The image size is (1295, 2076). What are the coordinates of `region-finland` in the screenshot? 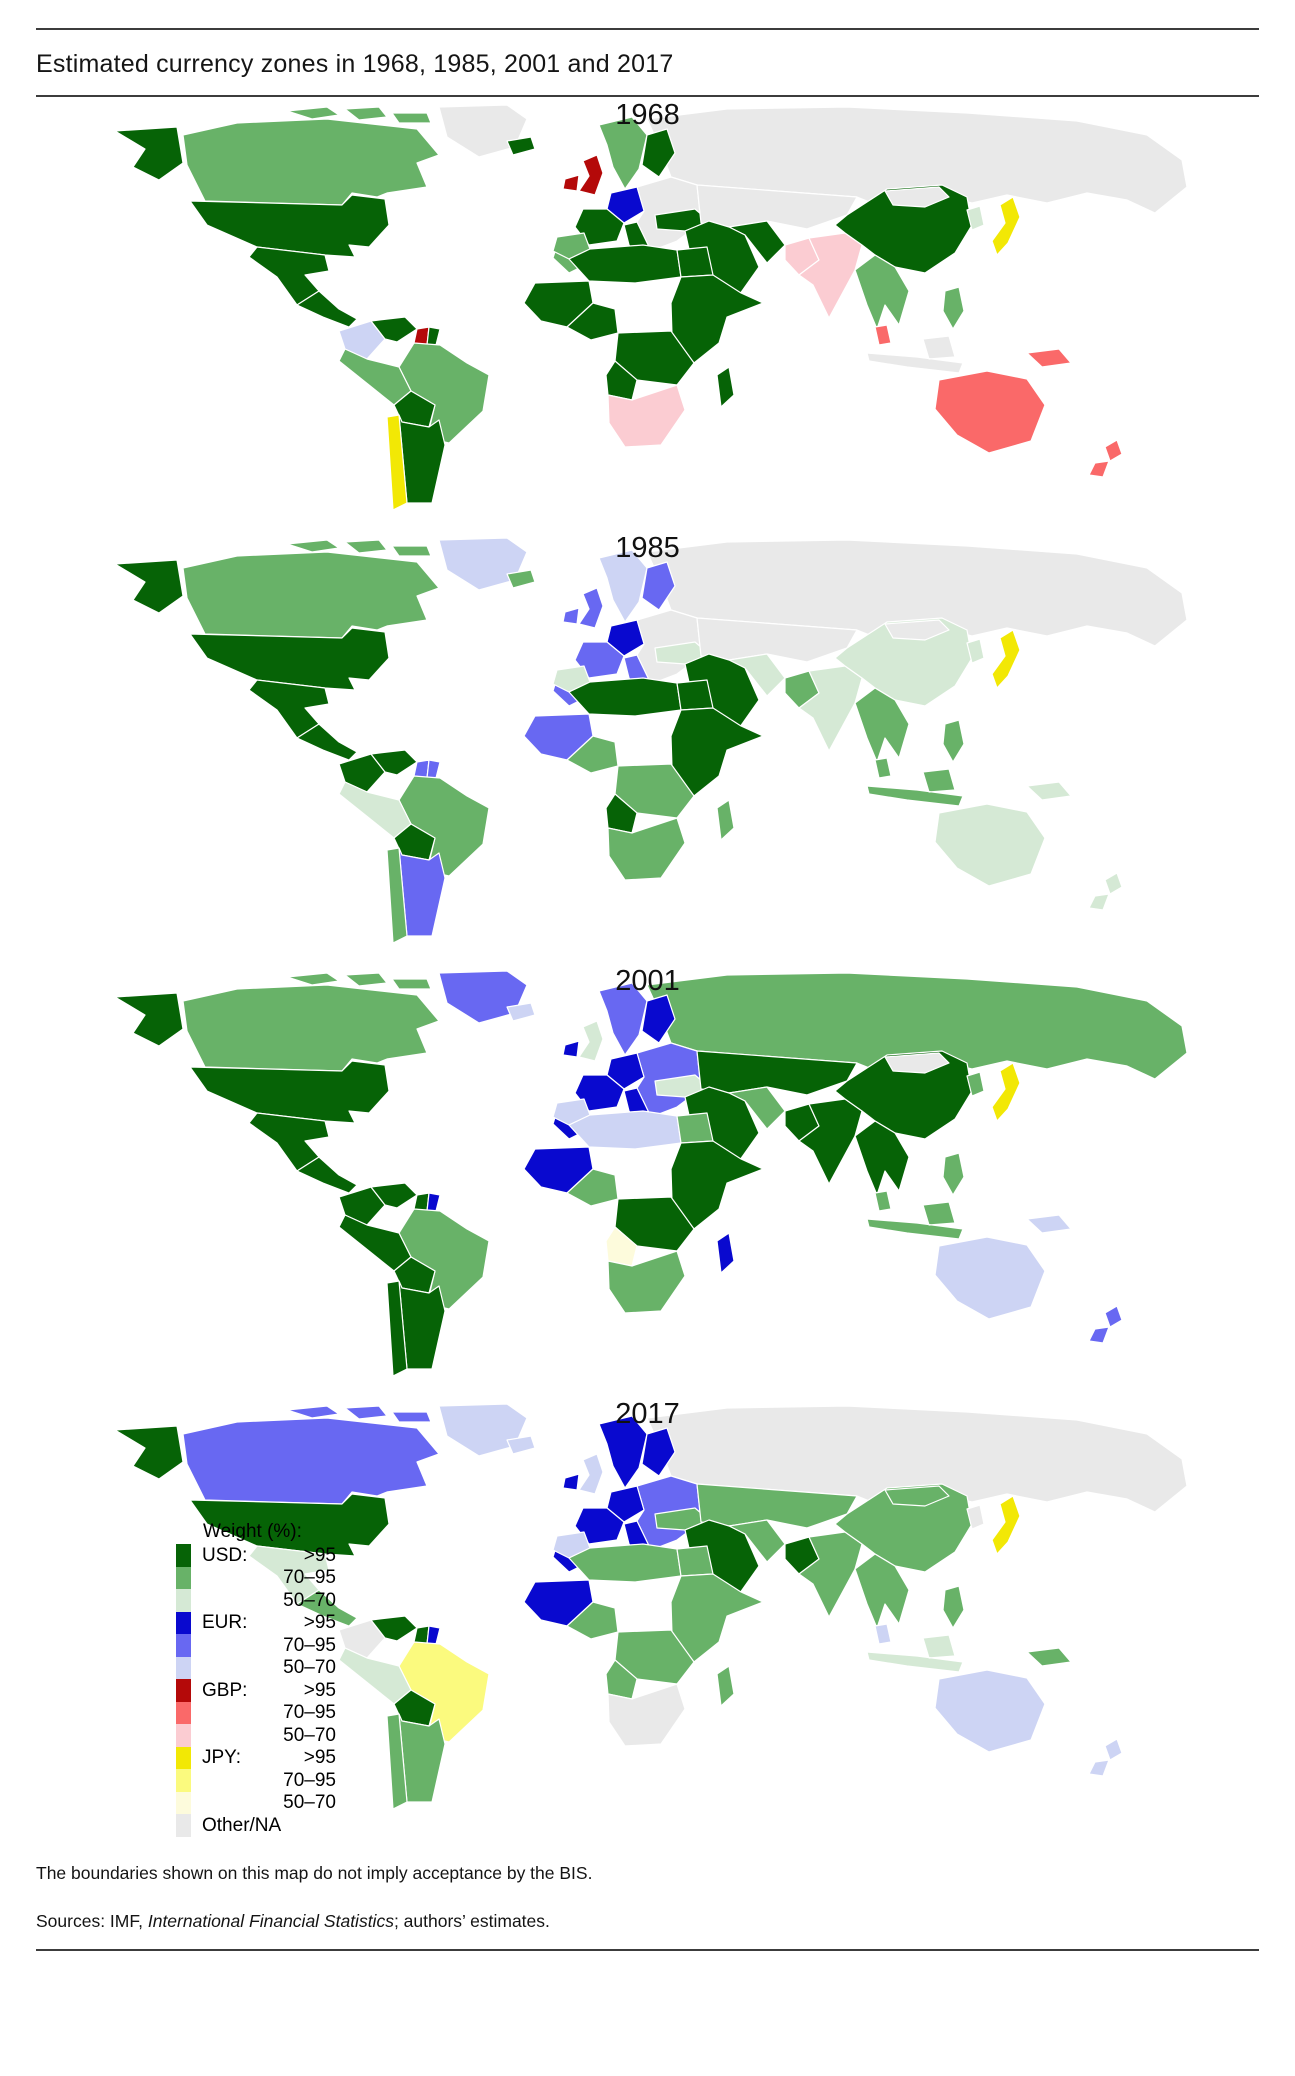 It's located at (658, 153).